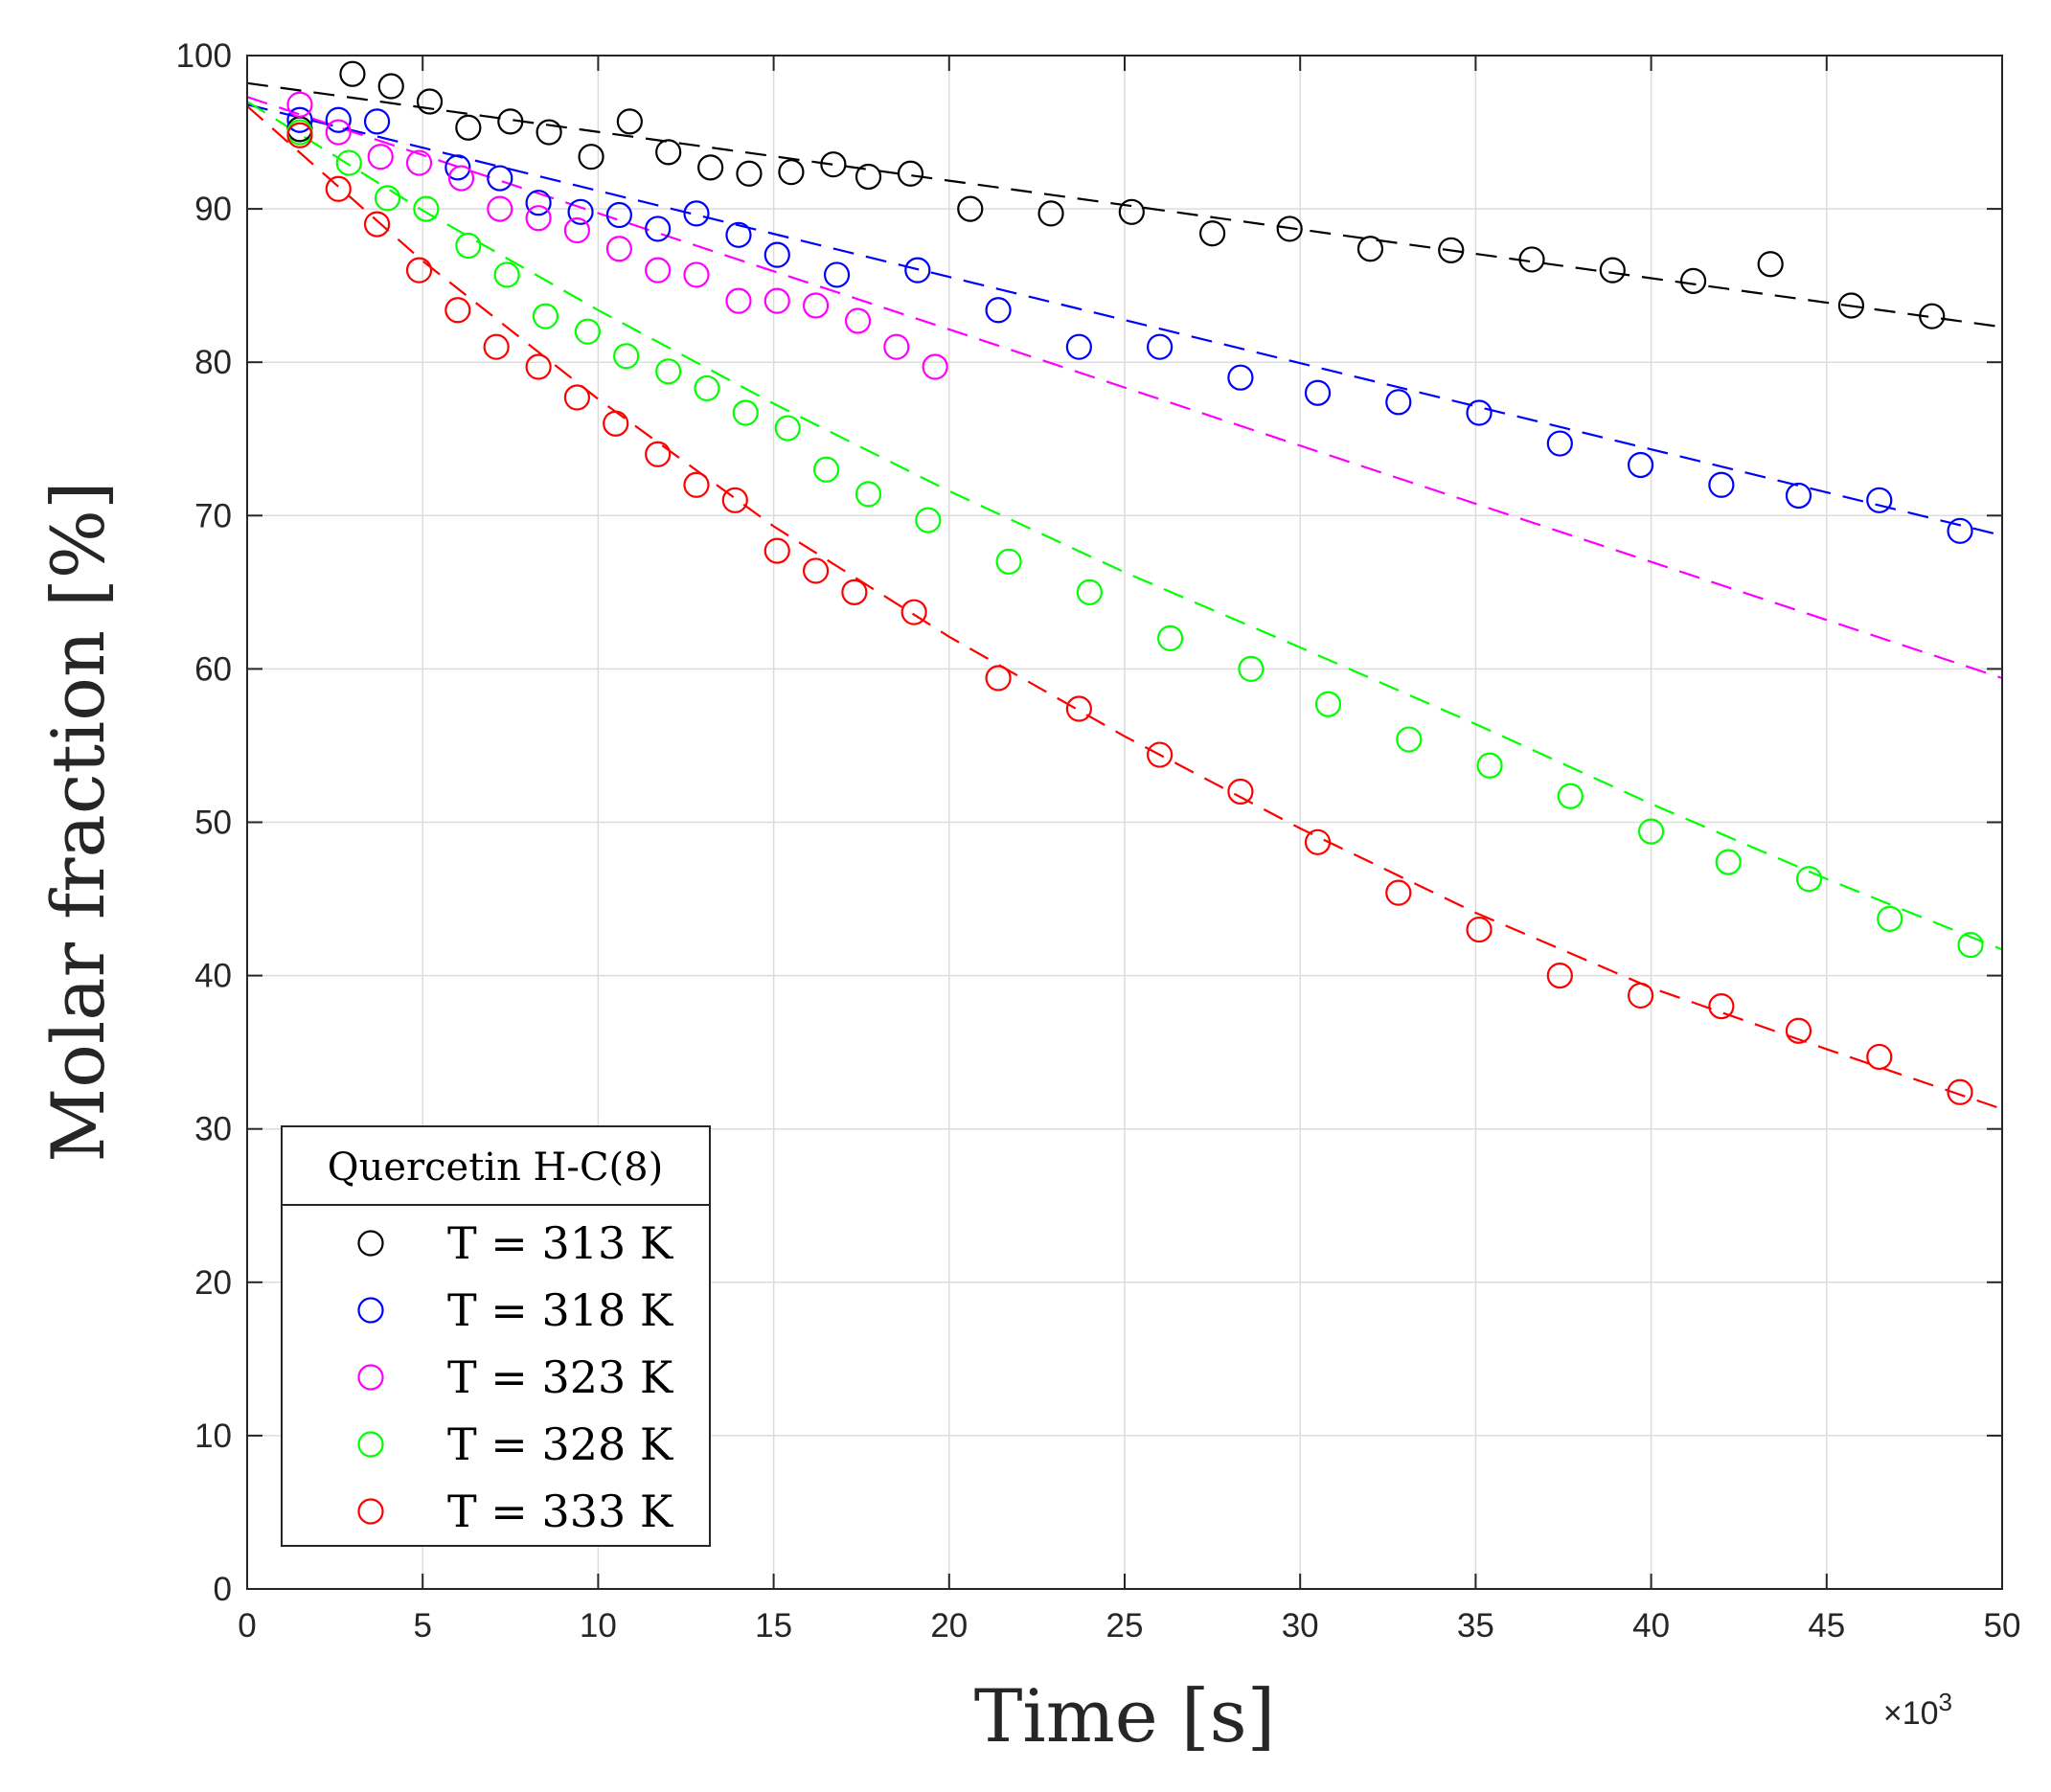  Describe the element at coordinates (213, 515) in the screenshot. I see `y-tick-label: 70` at that location.